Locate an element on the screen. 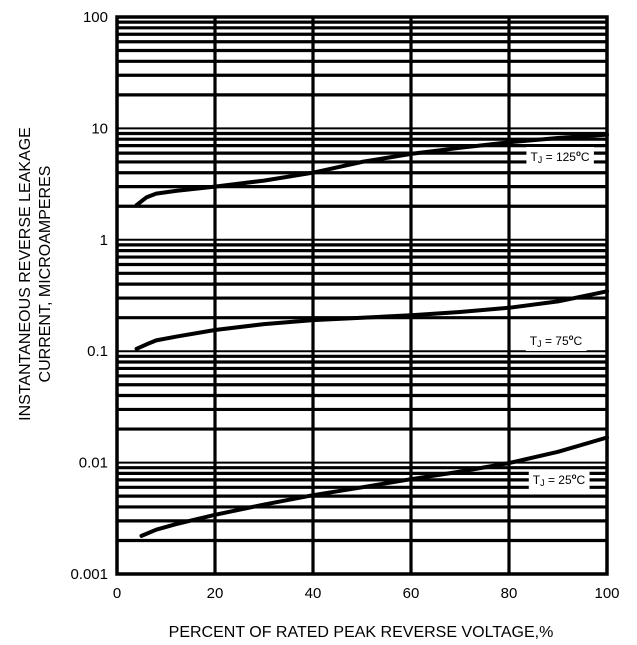 This screenshot has height=645, width=637. series-label-1: TJ = 75oC is located at coordinates (556, 341).